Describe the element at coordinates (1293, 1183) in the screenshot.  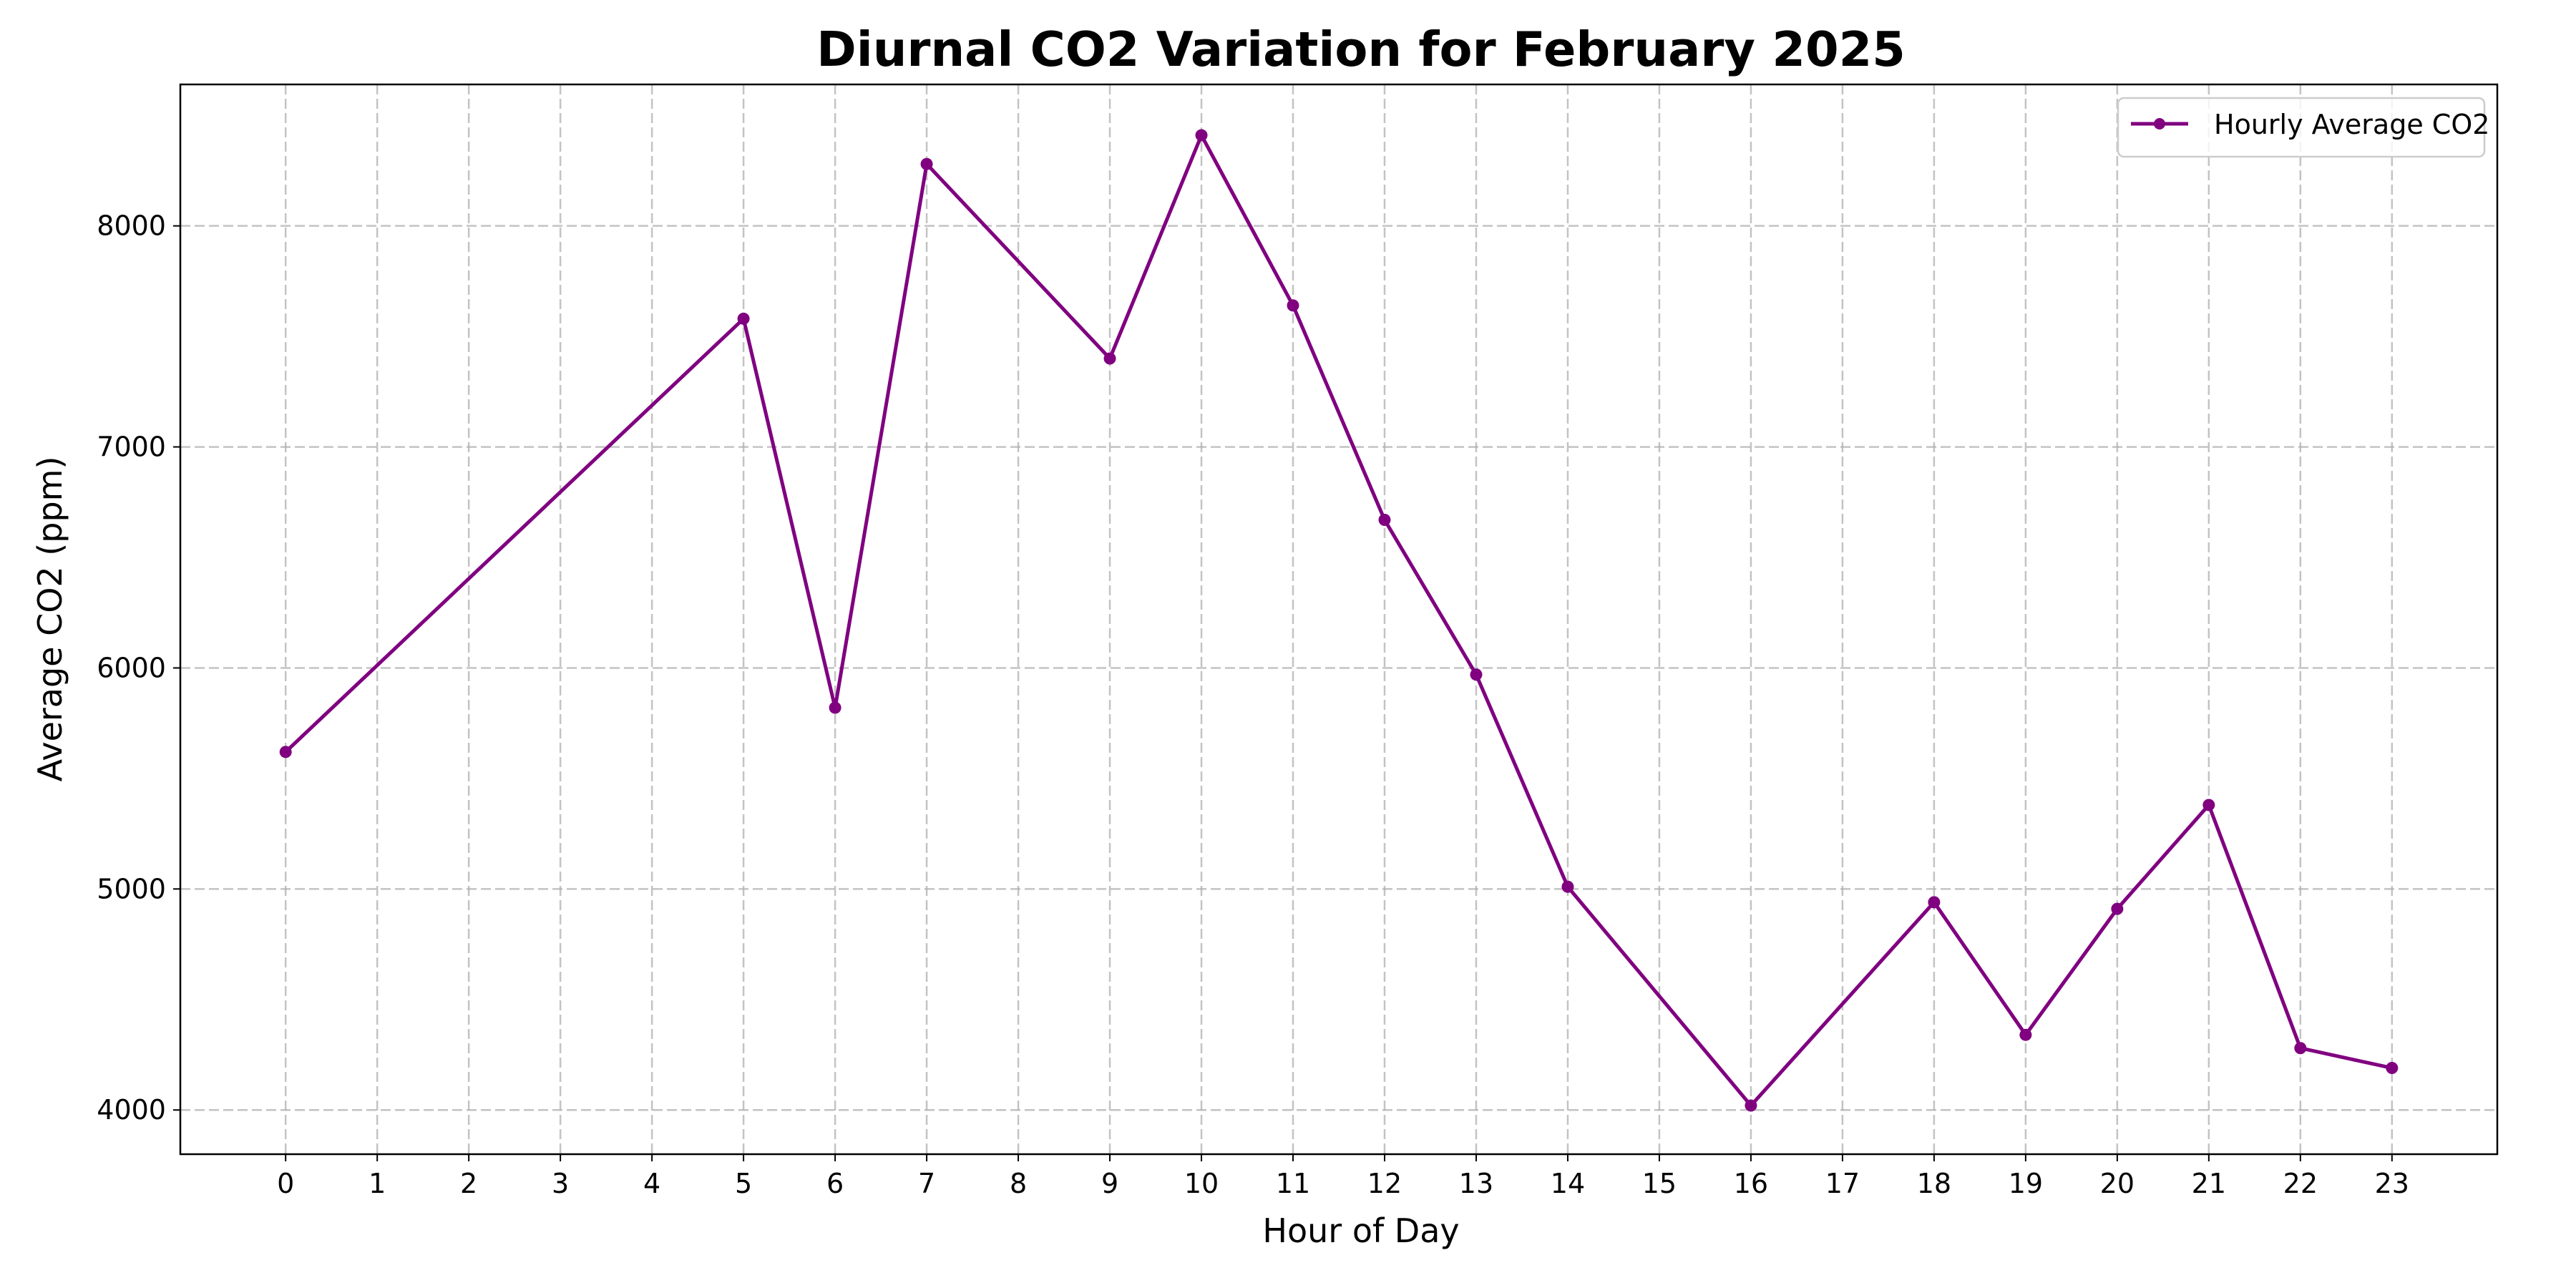
I see `x-tick-label: 11` at that location.